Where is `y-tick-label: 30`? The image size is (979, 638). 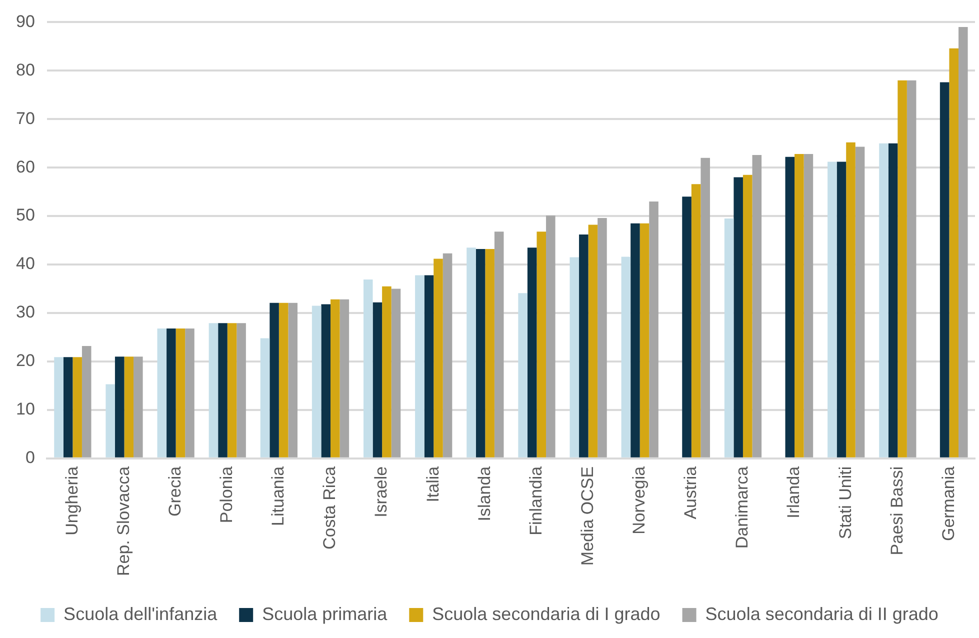 y-tick-label: 30 is located at coordinates (25, 312).